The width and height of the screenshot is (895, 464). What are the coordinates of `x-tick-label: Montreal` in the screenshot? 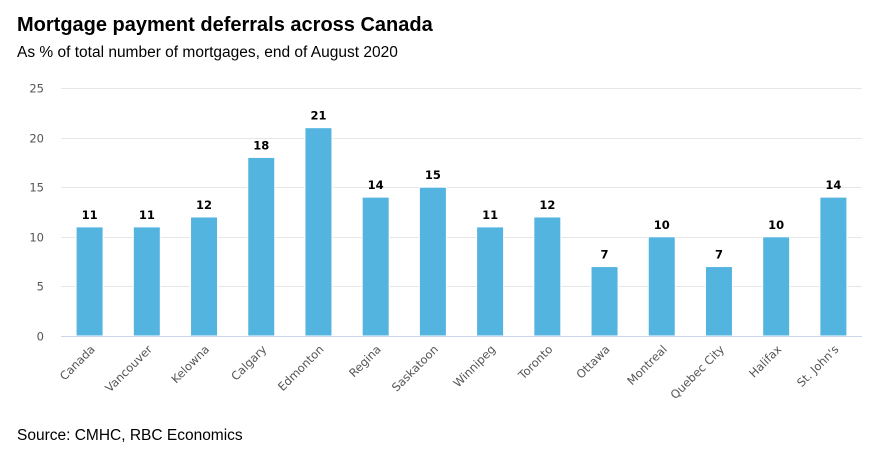 It's located at (647, 365).